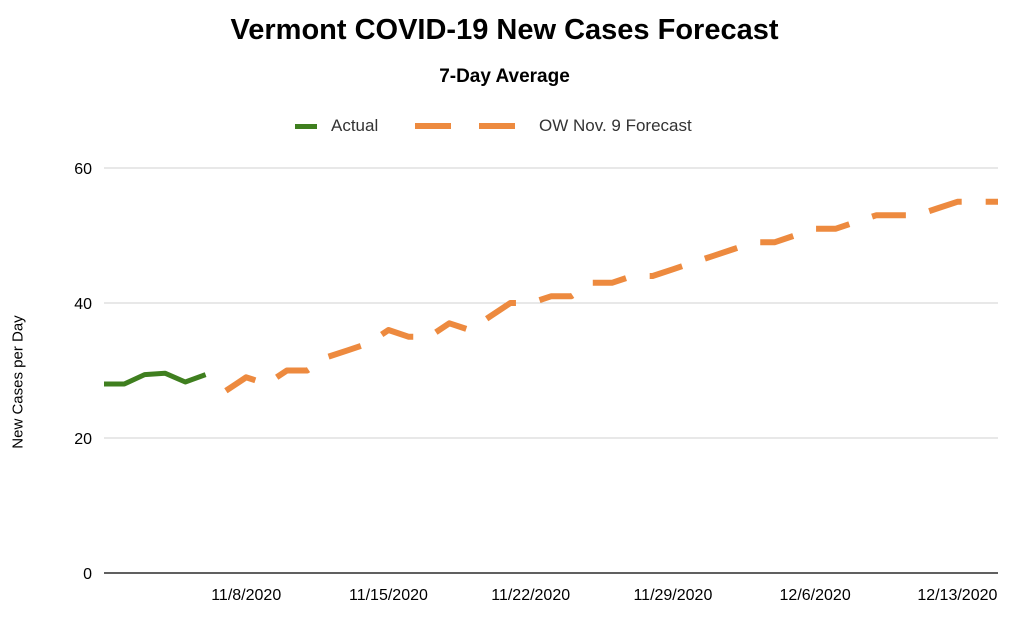 The width and height of the screenshot is (1009, 617). What do you see at coordinates (957, 595) in the screenshot?
I see `x-tick-label: 12/13/2020` at bounding box center [957, 595].